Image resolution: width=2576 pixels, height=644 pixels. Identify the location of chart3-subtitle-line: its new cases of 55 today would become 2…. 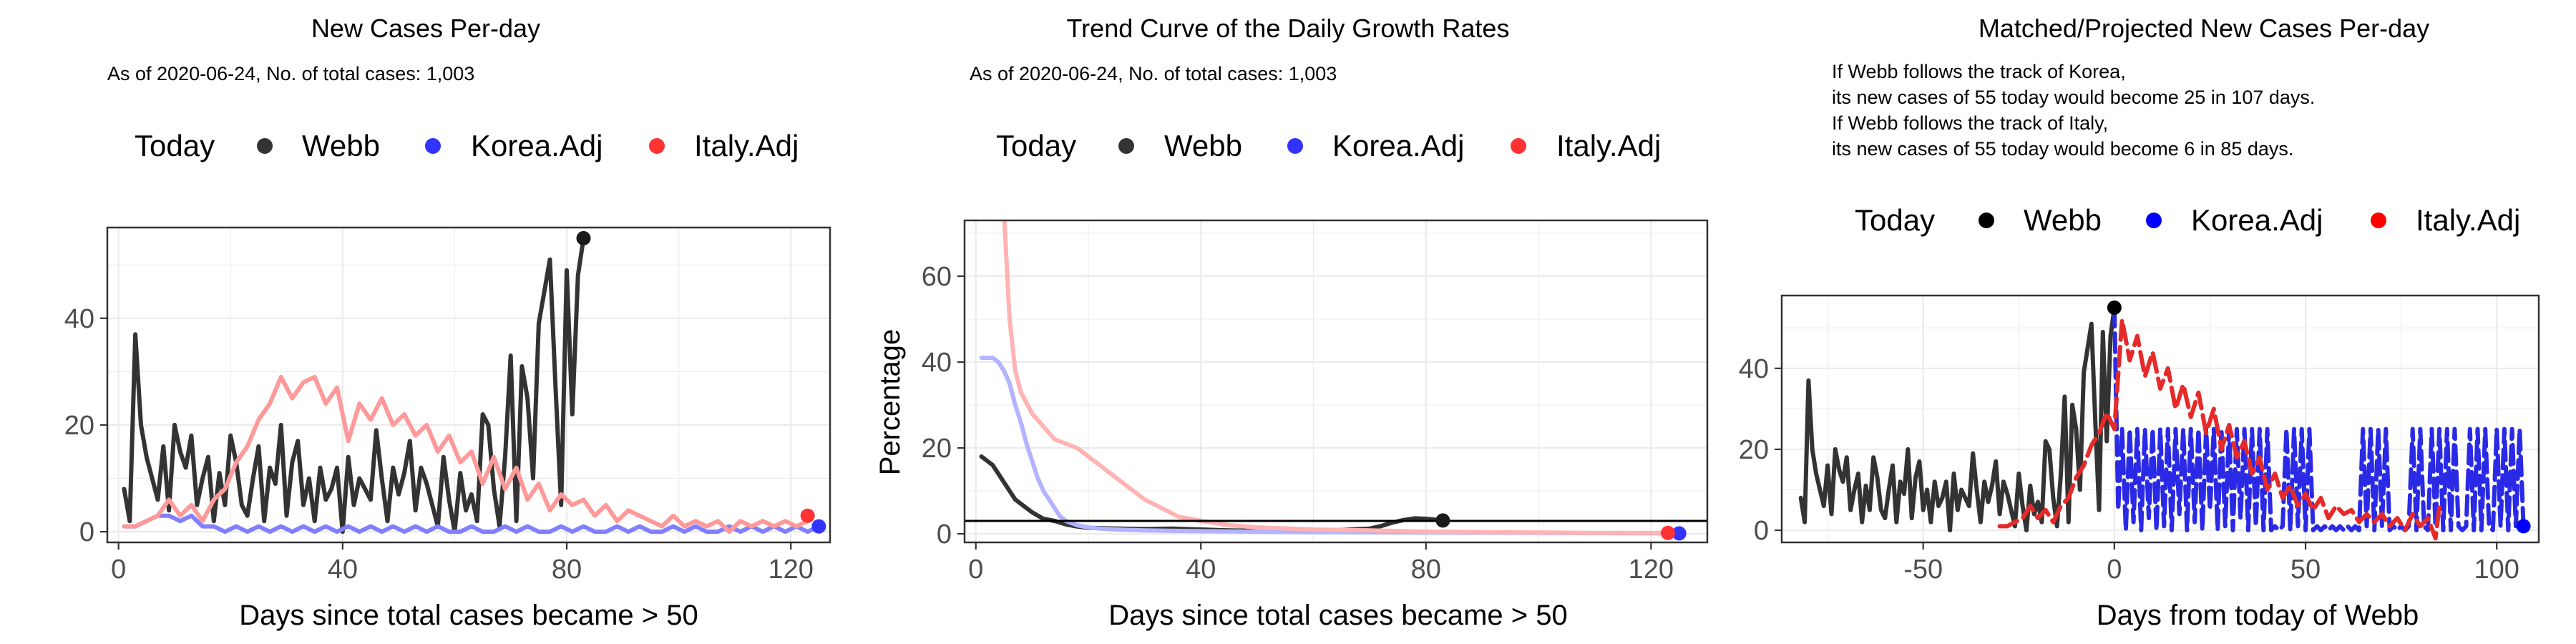
(2073, 97).